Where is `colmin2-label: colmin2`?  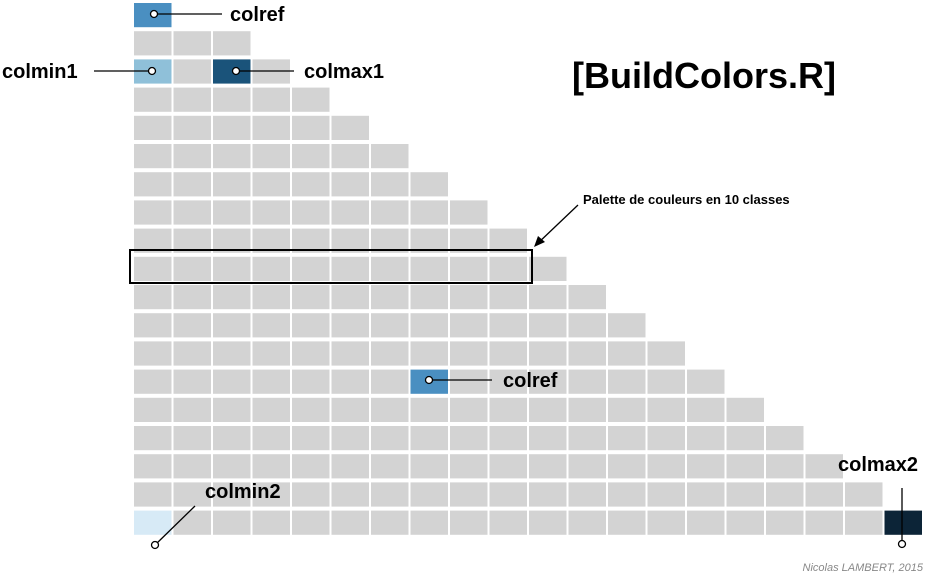
colmin2-label: colmin2 is located at coordinates (243, 492).